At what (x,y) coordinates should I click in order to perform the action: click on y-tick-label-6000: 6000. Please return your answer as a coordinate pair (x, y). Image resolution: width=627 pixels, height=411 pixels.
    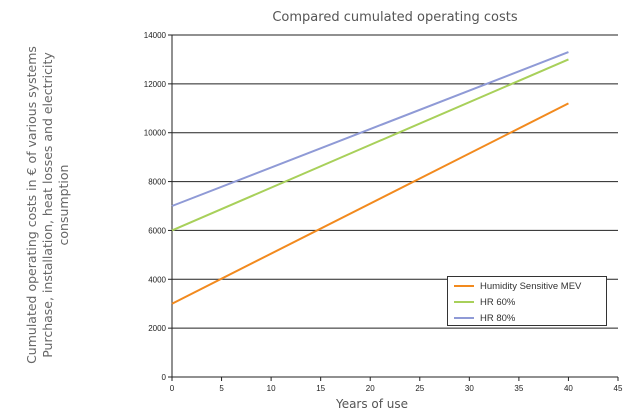
    Looking at the image, I should click on (157, 230).